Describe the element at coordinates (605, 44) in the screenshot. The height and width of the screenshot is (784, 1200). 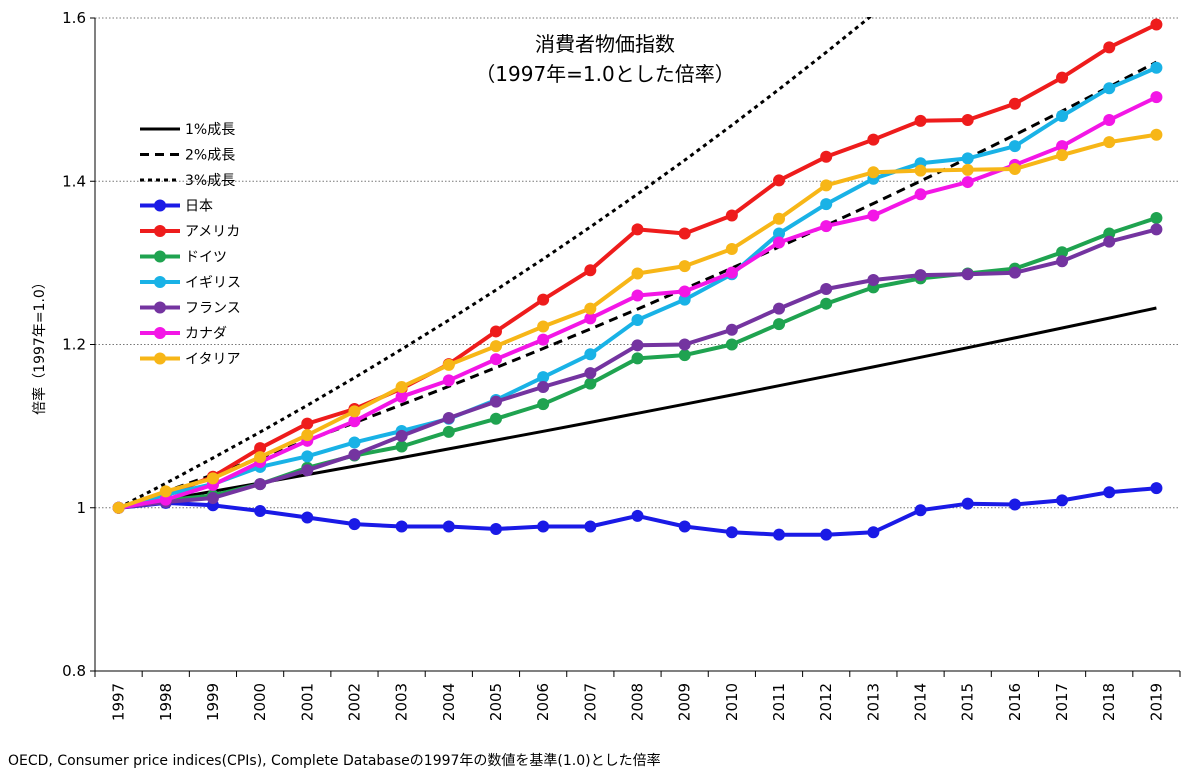
I see `chart-title: 消費者物価指数` at that location.